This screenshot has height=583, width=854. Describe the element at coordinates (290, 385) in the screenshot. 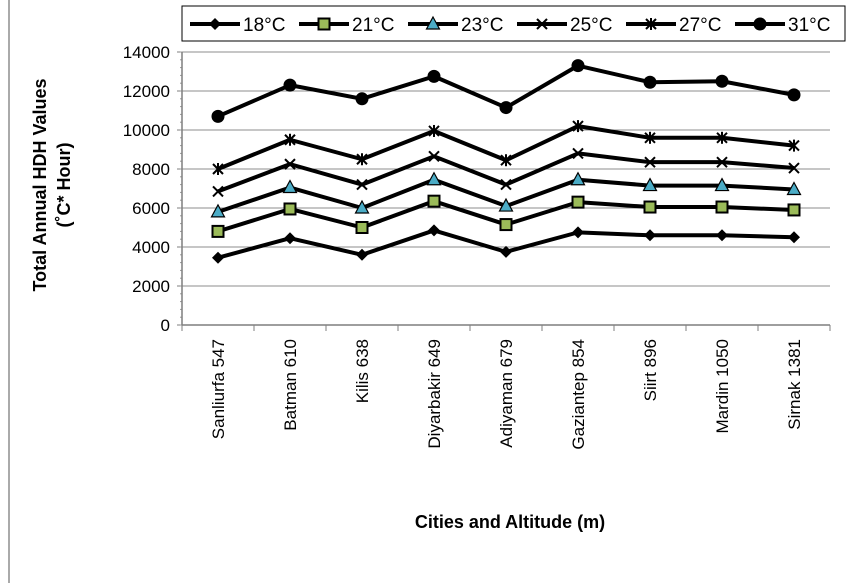

I see `x-tick-label: Batman 610` at that location.